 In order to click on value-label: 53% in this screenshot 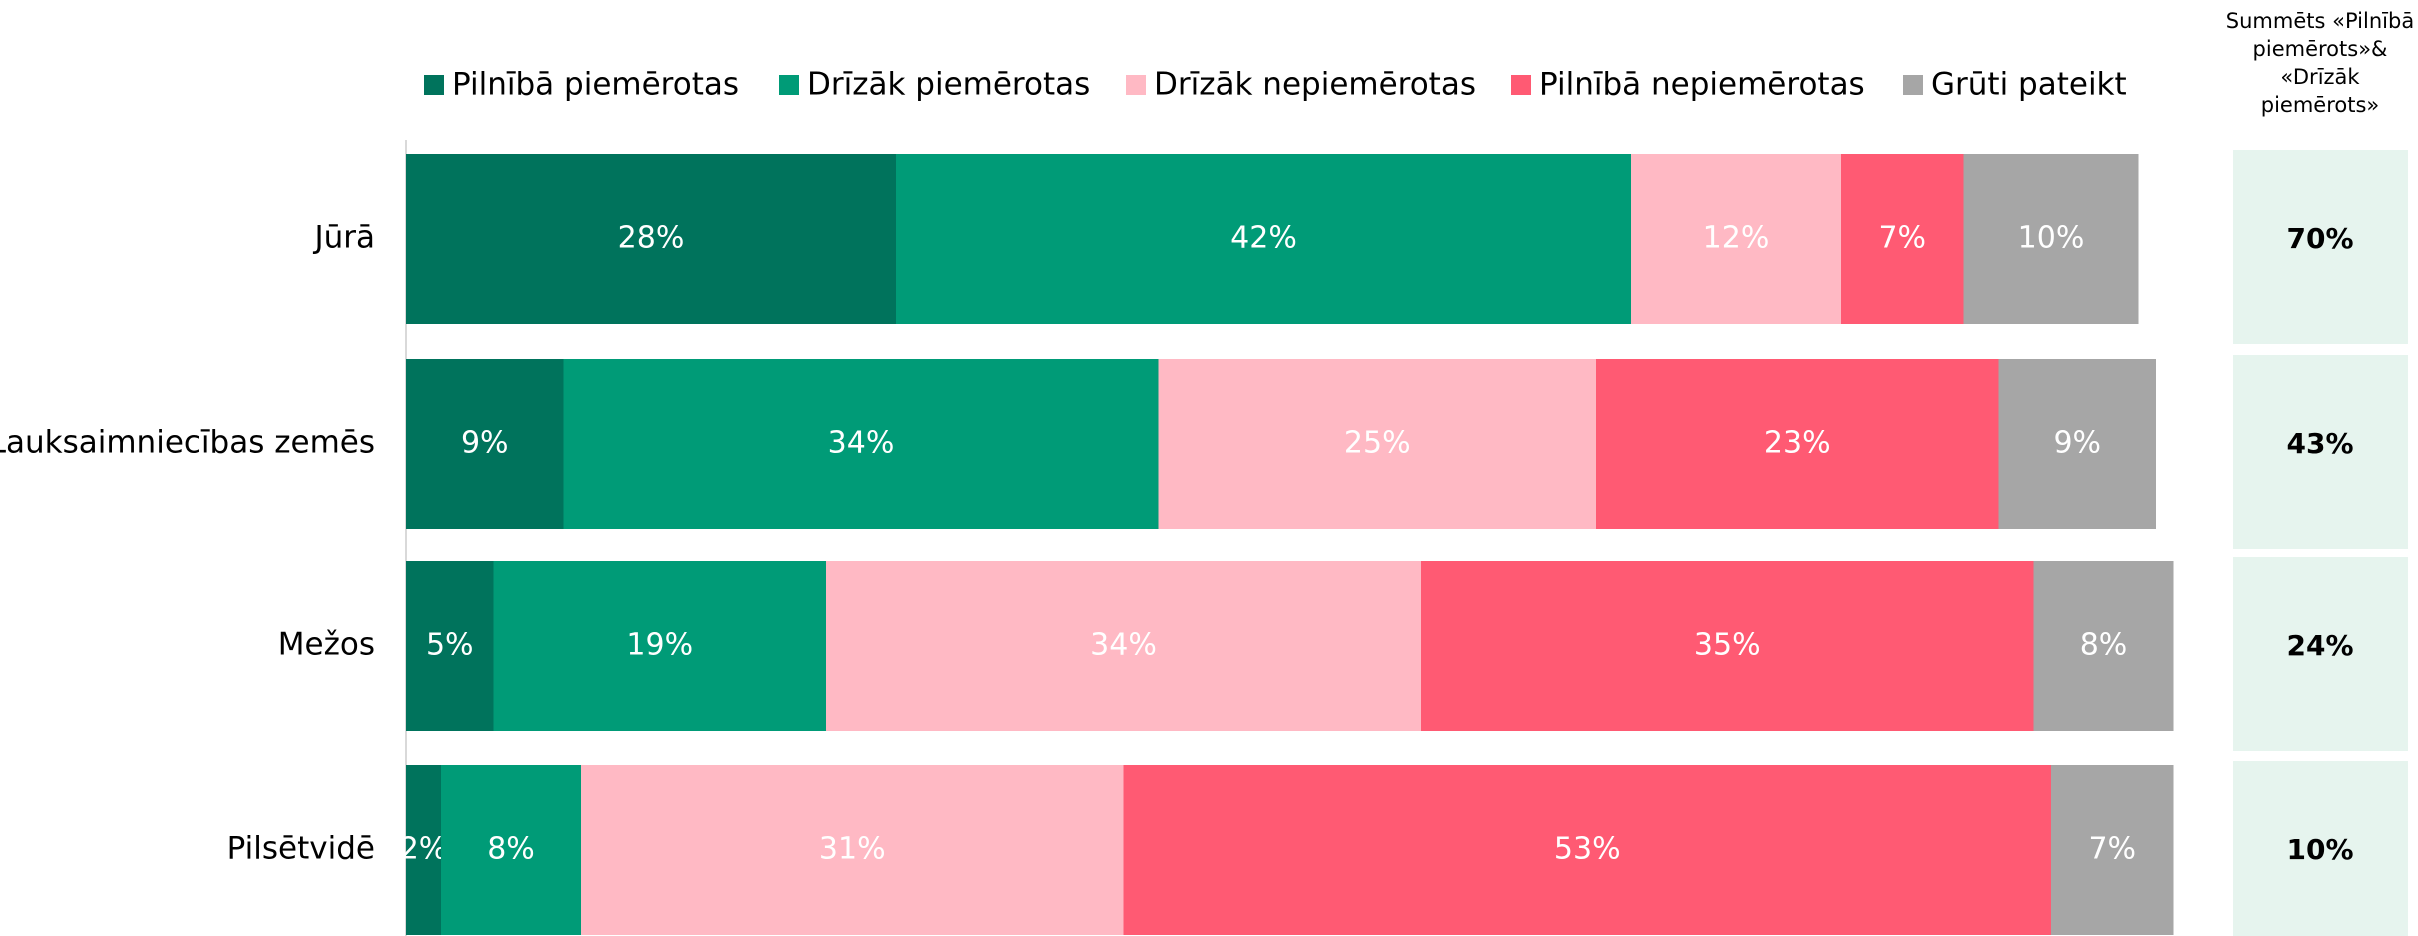, I will do `click(1587, 849)`.